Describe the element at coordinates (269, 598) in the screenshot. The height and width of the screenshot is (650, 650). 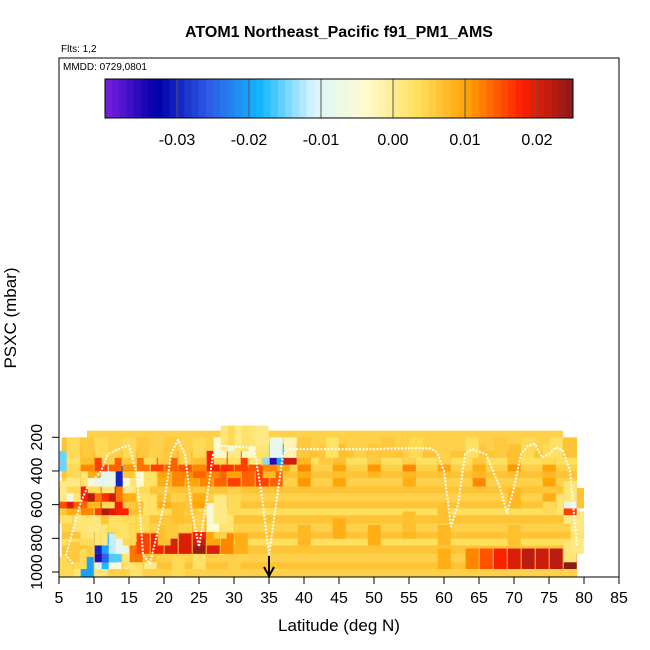
I see `x-tick-label: 35` at that location.